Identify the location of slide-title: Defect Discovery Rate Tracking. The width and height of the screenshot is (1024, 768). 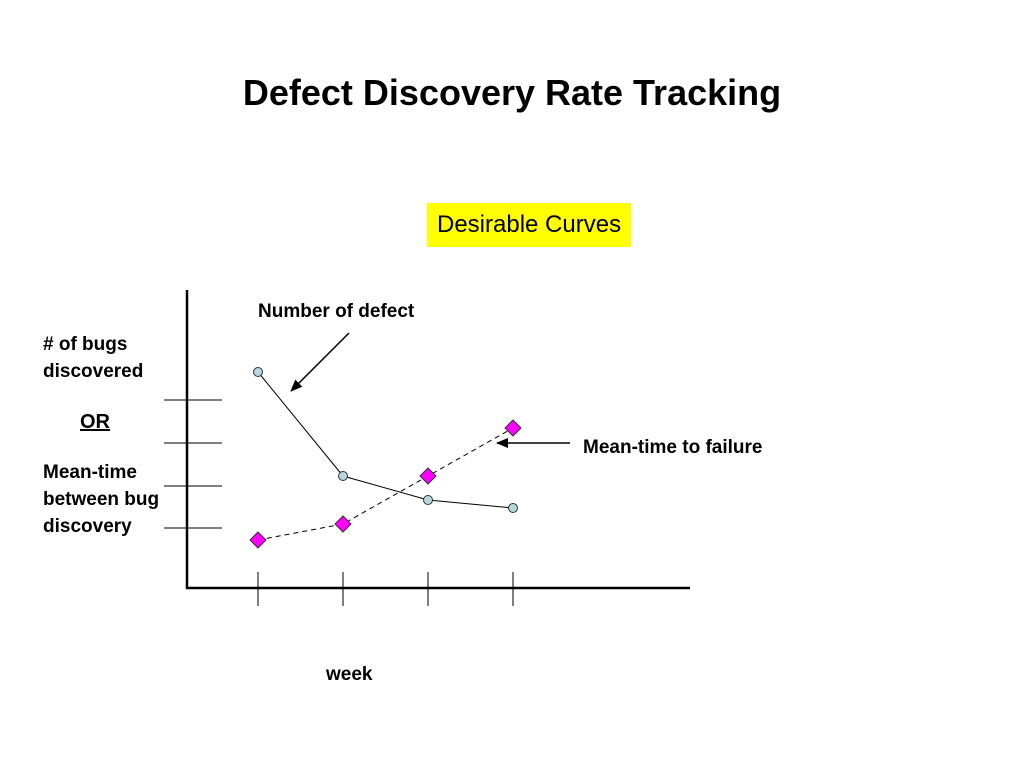
(512, 92).